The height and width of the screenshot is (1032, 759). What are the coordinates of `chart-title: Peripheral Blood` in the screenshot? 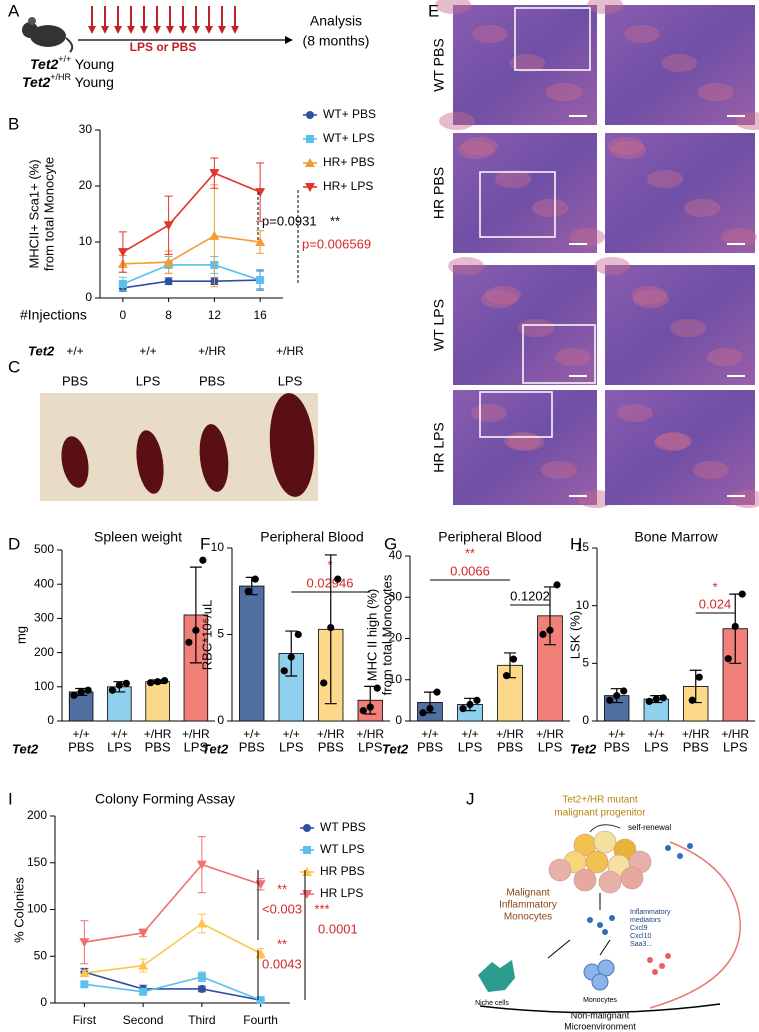 It's located at (490, 537).